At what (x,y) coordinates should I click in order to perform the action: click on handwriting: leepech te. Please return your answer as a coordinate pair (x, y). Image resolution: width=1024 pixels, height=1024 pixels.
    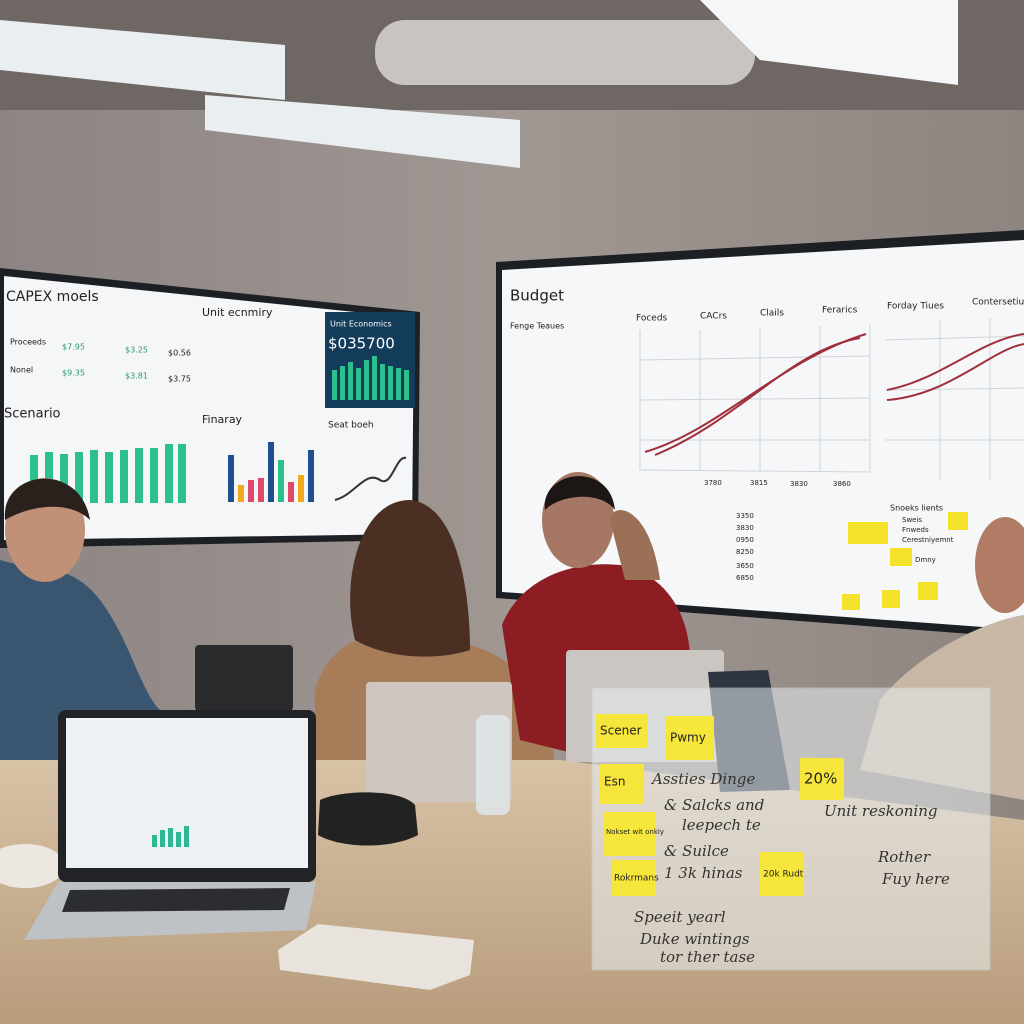
    Looking at the image, I should click on (721, 825).